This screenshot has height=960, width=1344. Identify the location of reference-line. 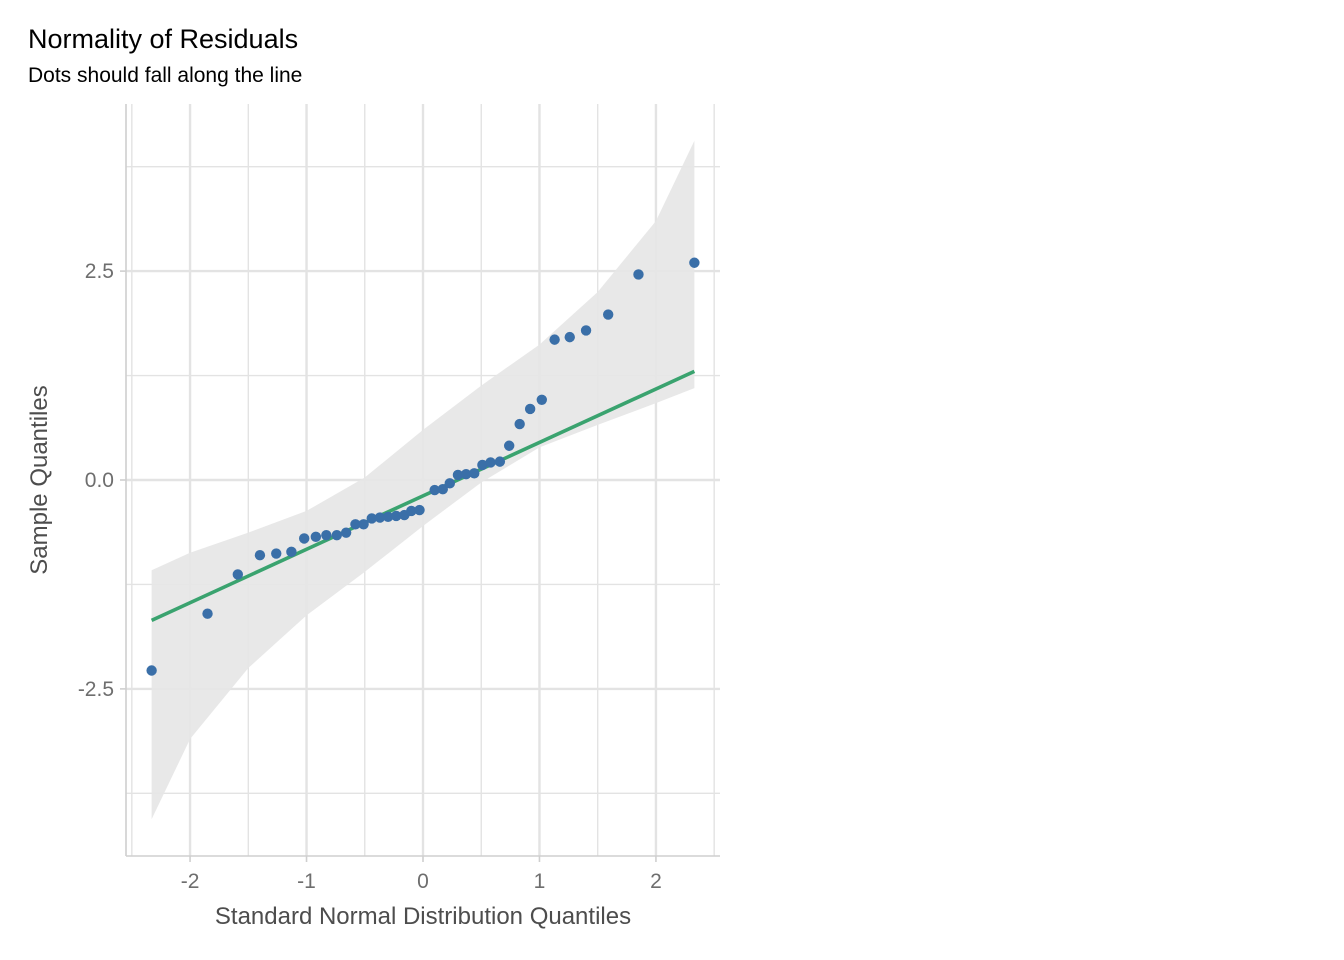
(423, 496).